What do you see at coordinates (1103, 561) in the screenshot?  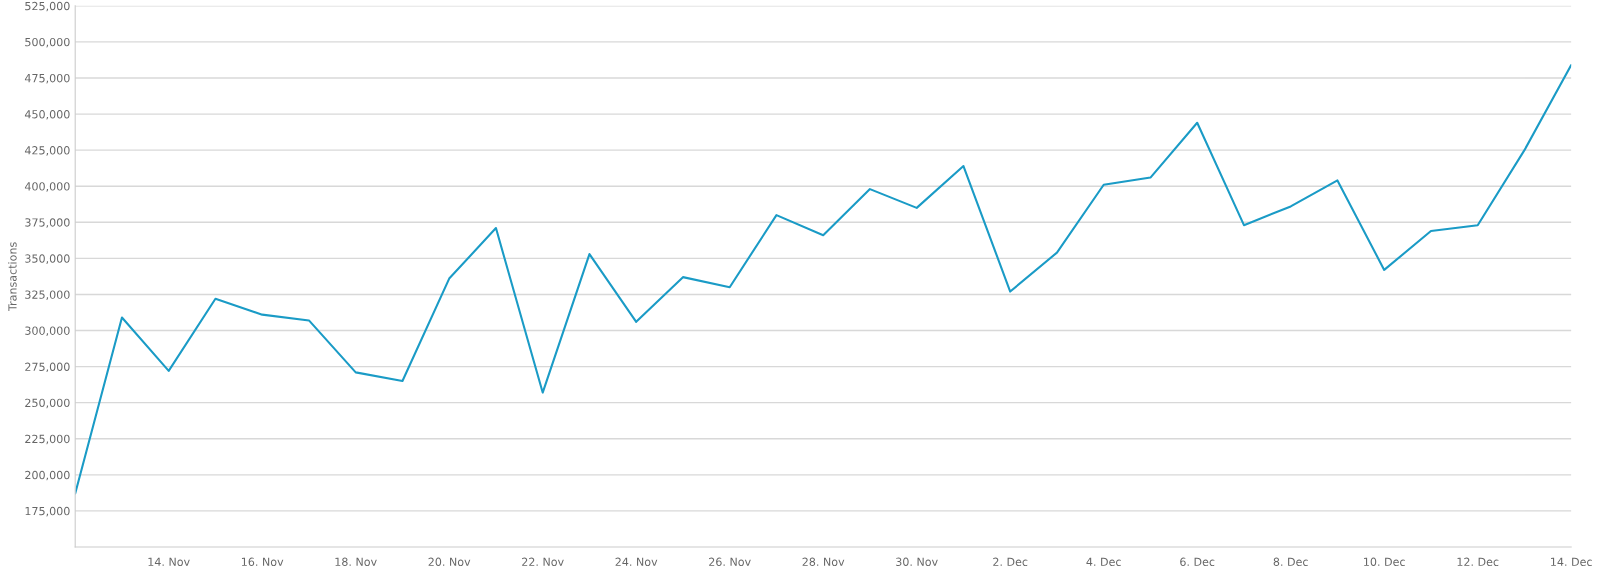 I see `x-tick-label: 4. Dec` at bounding box center [1103, 561].